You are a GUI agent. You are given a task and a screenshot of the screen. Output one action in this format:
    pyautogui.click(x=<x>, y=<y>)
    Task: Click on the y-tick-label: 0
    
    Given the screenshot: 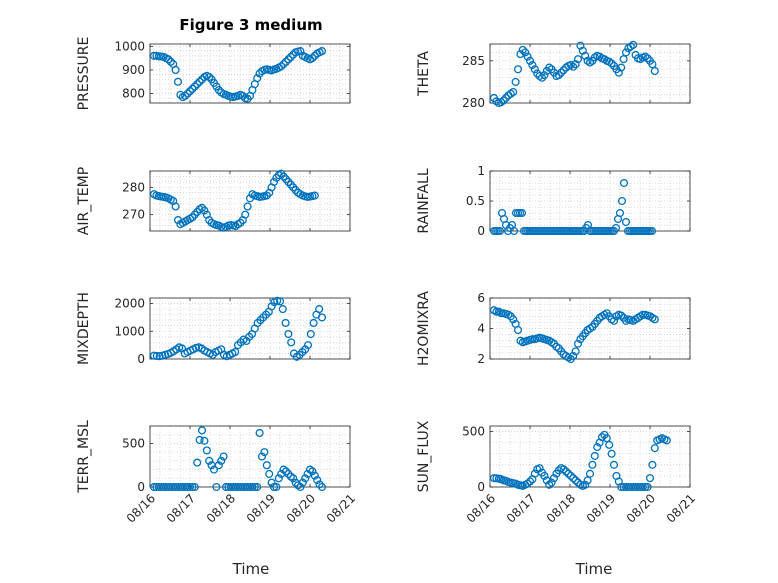 What is the action you would take?
    pyautogui.click(x=141, y=359)
    